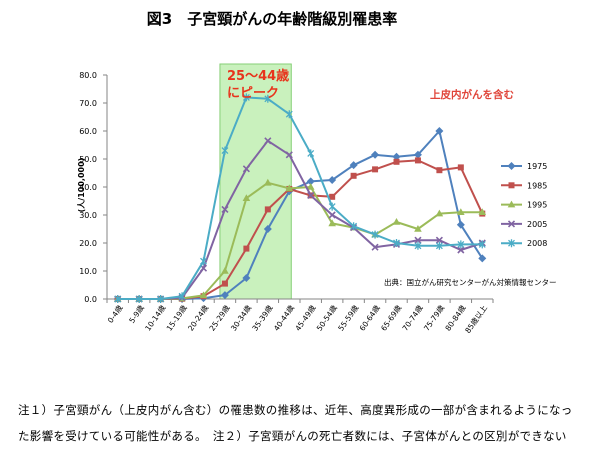  I want to click on y-tick-label: 80.0, so click(88, 75).